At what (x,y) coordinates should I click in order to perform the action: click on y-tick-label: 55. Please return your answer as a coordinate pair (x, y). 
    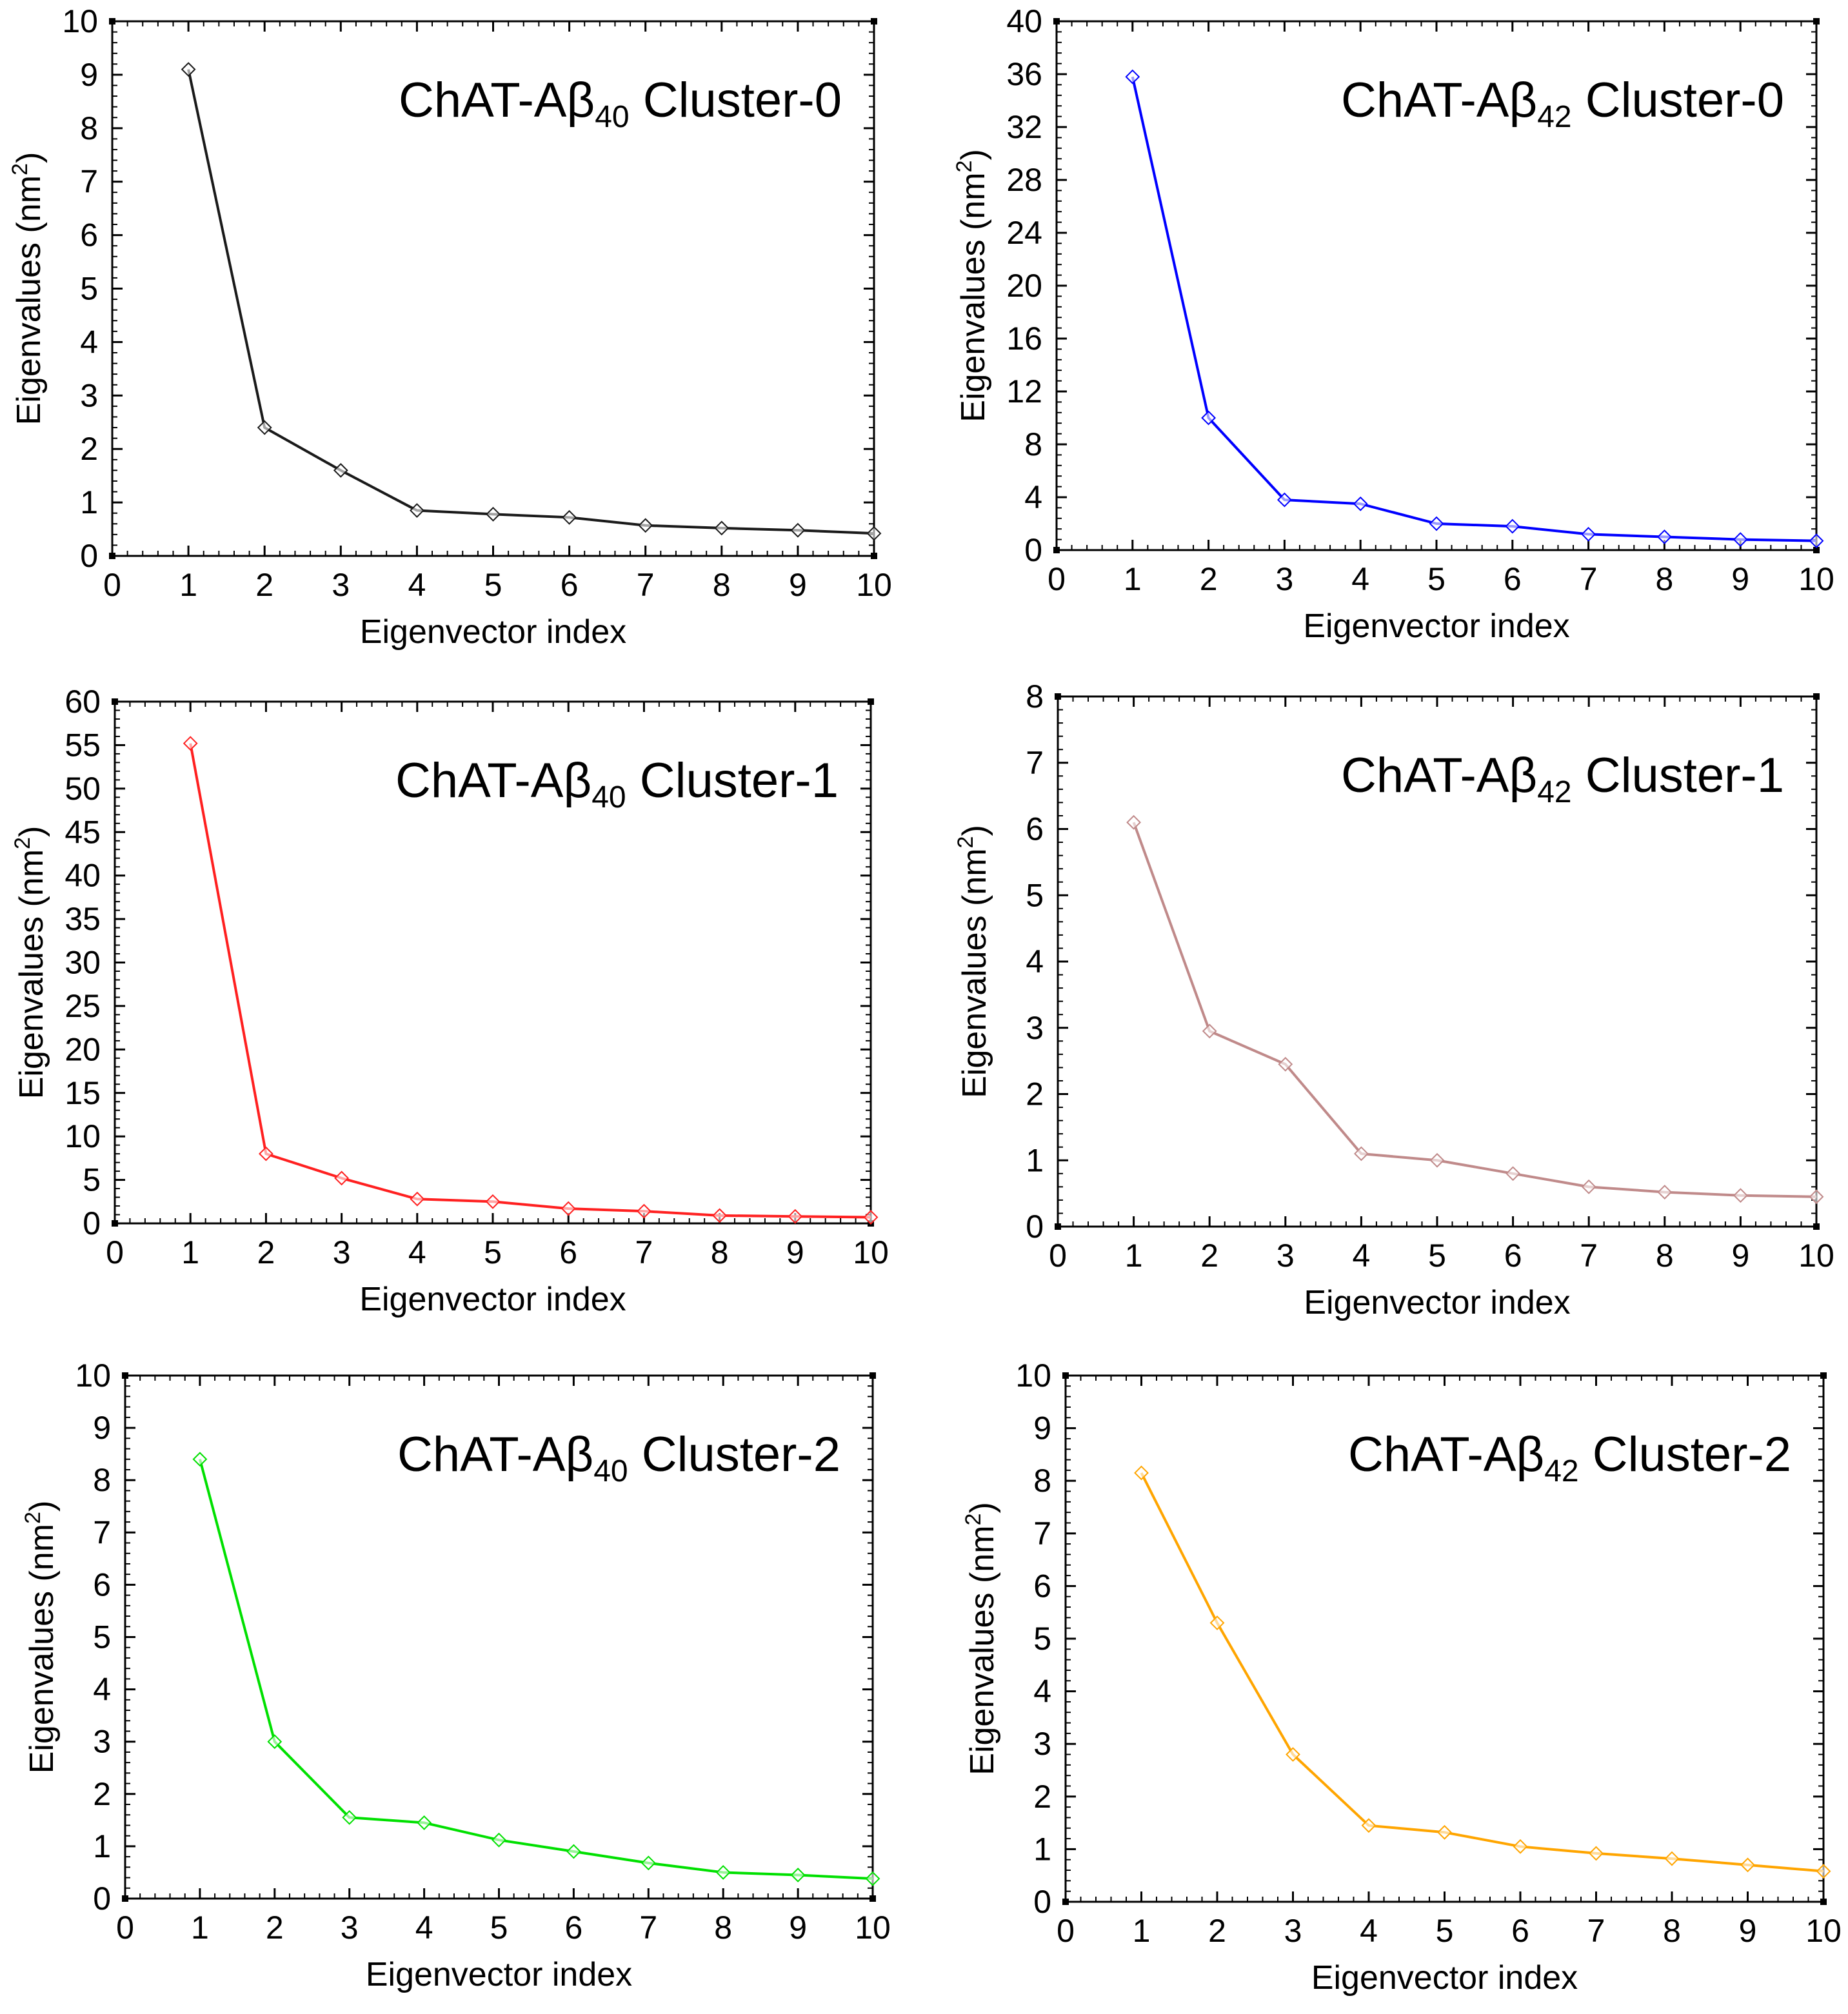
    Looking at the image, I should click on (83, 745).